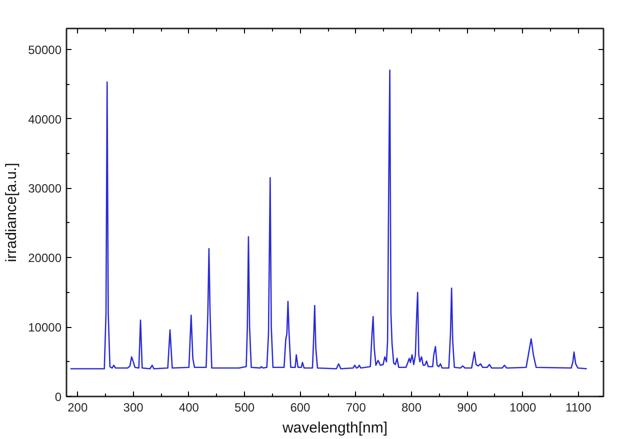  What do you see at coordinates (45, 119) in the screenshot?
I see `y-tick-label: 40000` at bounding box center [45, 119].